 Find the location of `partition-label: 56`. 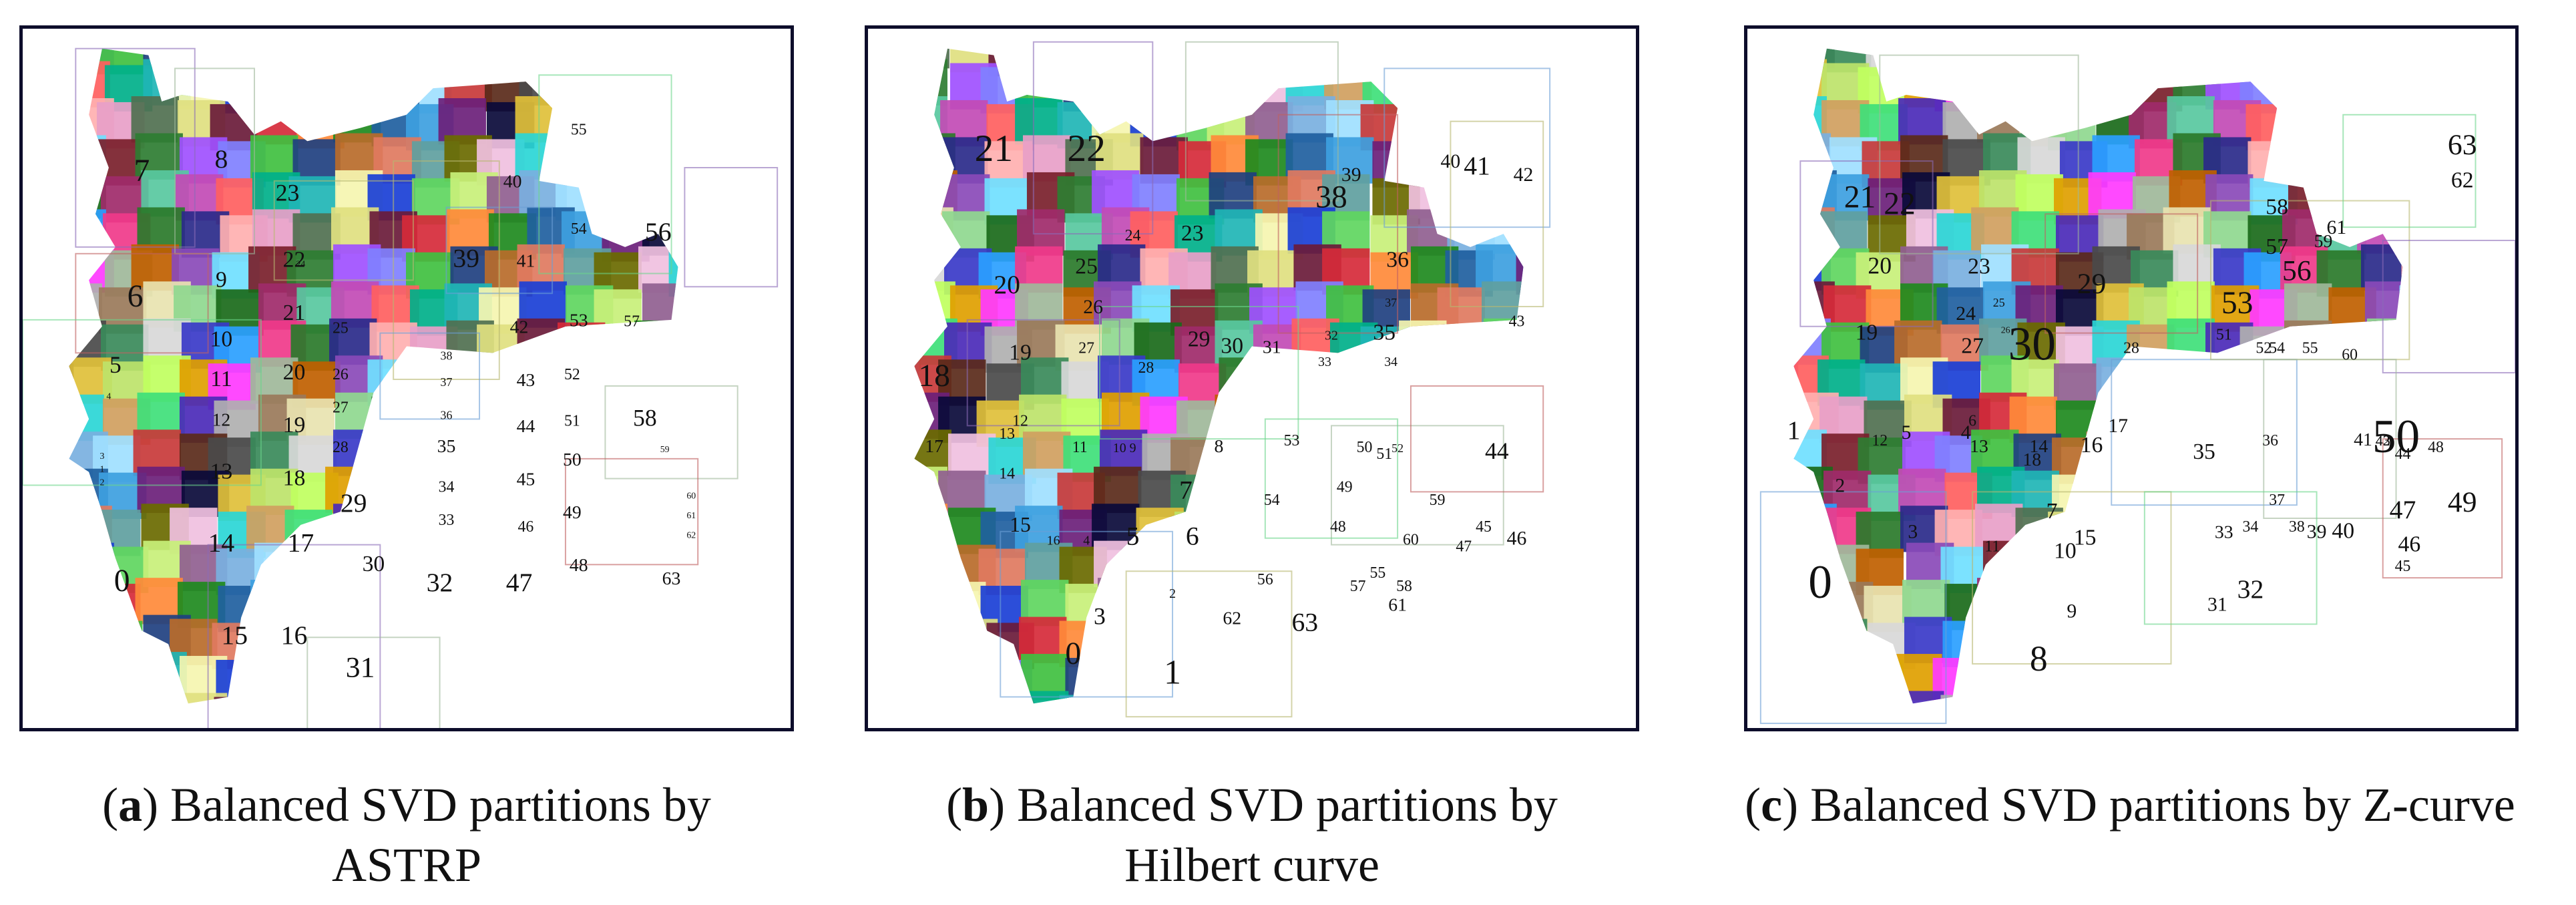

partition-label: 56 is located at coordinates (2297, 270).